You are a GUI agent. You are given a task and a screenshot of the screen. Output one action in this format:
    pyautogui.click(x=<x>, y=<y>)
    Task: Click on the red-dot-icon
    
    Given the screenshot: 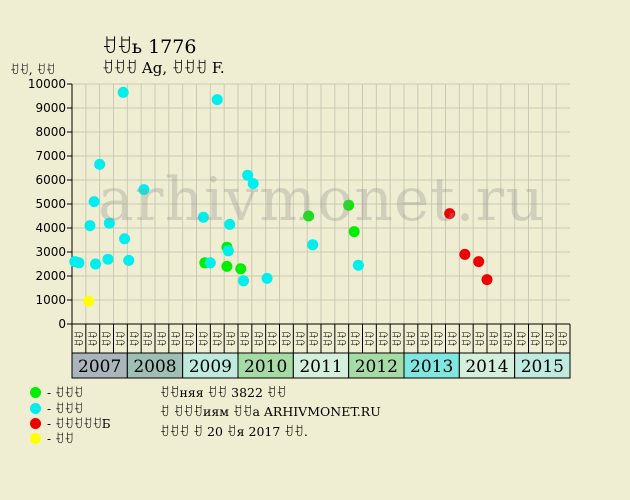 What is the action you would take?
    pyautogui.click(x=35, y=423)
    